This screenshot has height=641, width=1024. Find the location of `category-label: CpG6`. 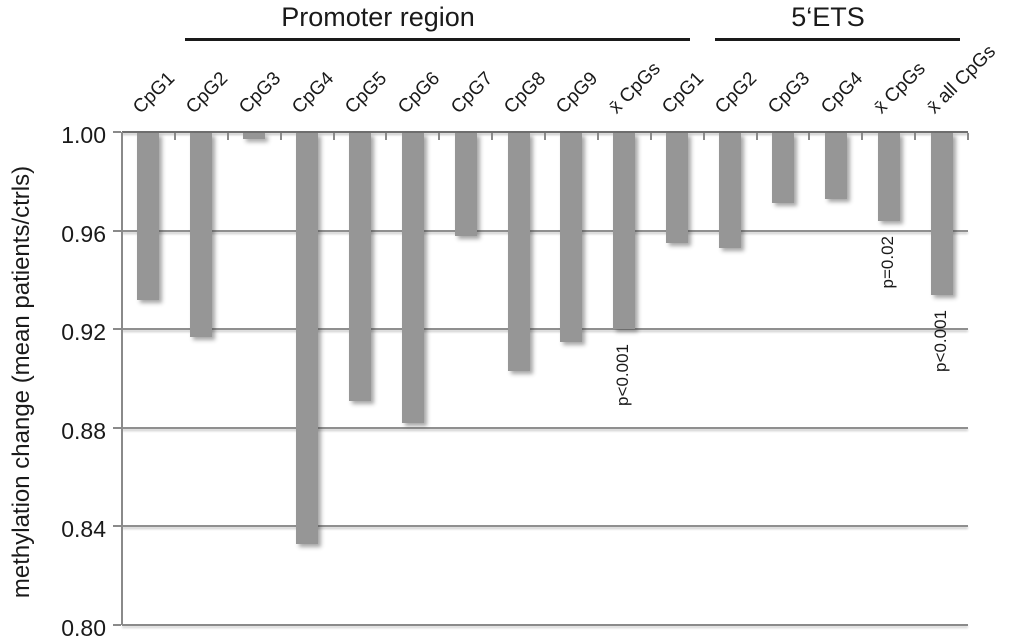

category-label: CpG6 is located at coordinates (418, 93).